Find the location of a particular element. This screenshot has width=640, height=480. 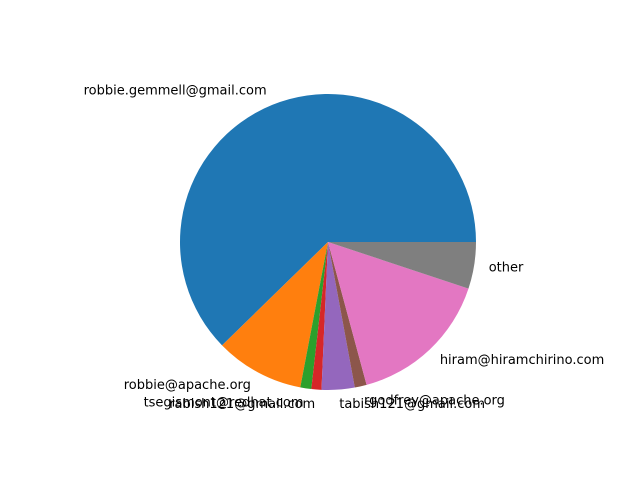

pie-label-tabish121-gmail-com: tabish121@gmail.com is located at coordinates (412, 404).